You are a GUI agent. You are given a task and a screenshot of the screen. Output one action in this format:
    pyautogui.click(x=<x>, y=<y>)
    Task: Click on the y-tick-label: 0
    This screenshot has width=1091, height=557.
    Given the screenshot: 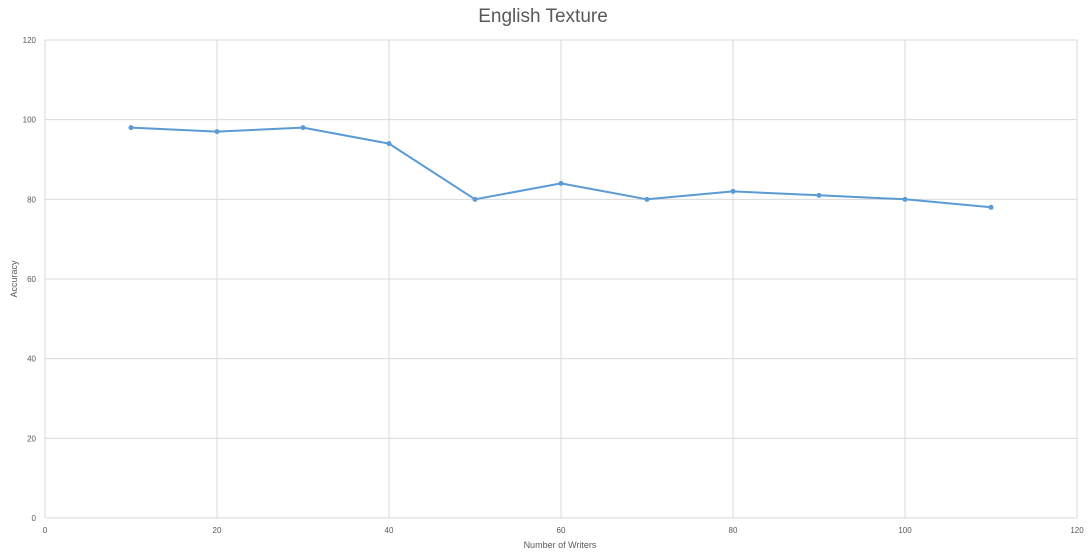 What is the action you would take?
    pyautogui.click(x=34, y=518)
    